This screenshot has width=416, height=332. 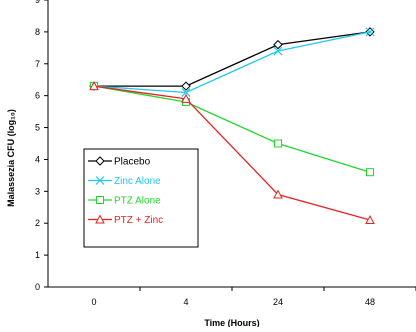 I want to click on series-line-placebo, so click(x=232, y=59).